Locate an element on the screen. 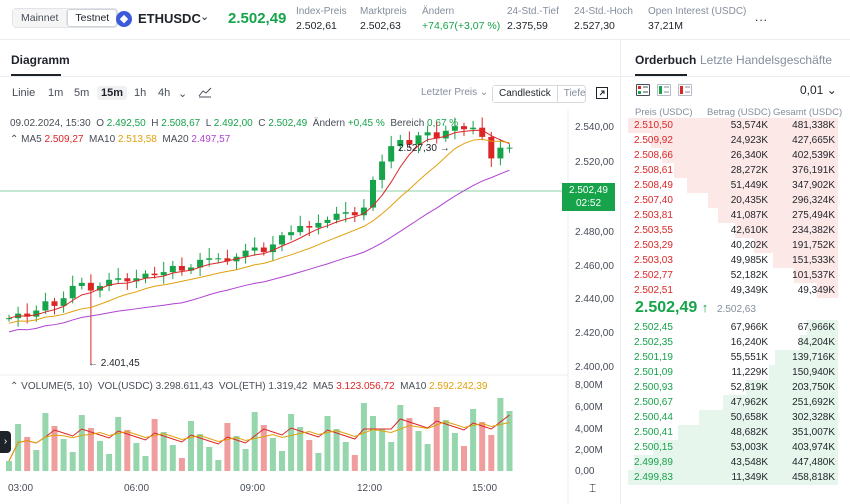 The width and height of the screenshot is (850, 504). view-candlestick: Candlestick is located at coordinates (525, 94).